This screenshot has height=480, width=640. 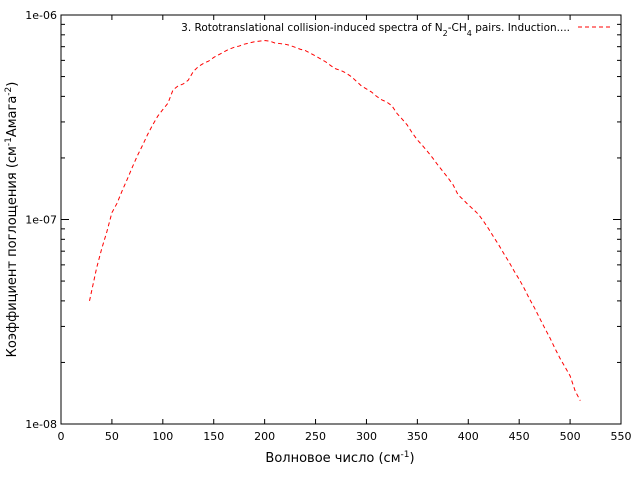 What do you see at coordinates (570, 436) in the screenshot?
I see `x-tick-label: 500` at bounding box center [570, 436].